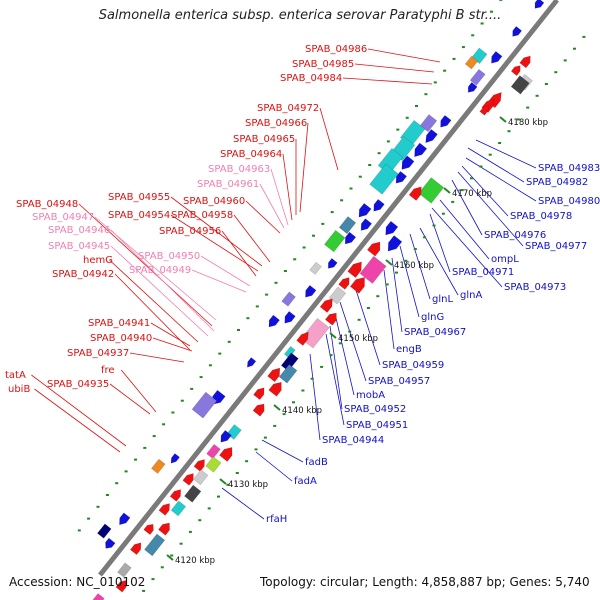 The height and width of the screenshot is (600, 600). What do you see at coordinates (78, 384) in the screenshot?
I see `forward-gene-label: SPAB_04935` at bounding box center [78, 384].